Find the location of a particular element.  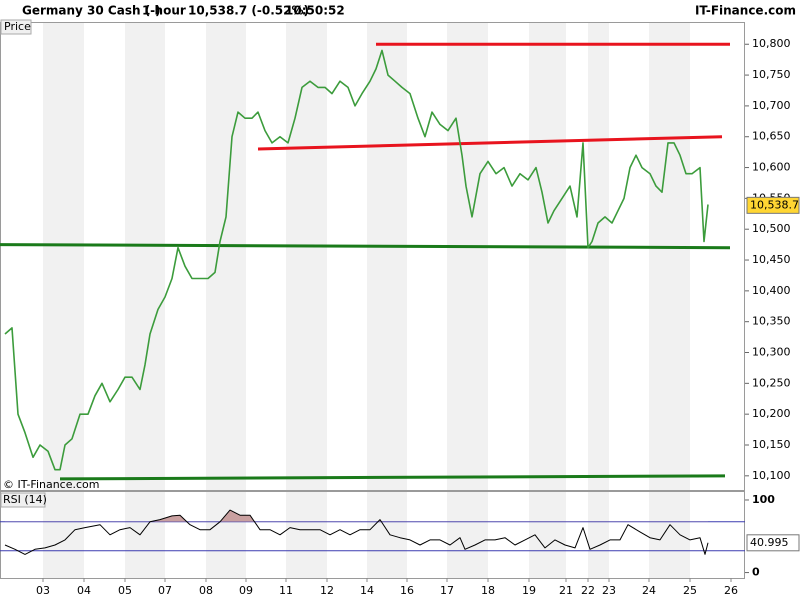

x-tick-label: 14 is located at coordinates (367, 590).